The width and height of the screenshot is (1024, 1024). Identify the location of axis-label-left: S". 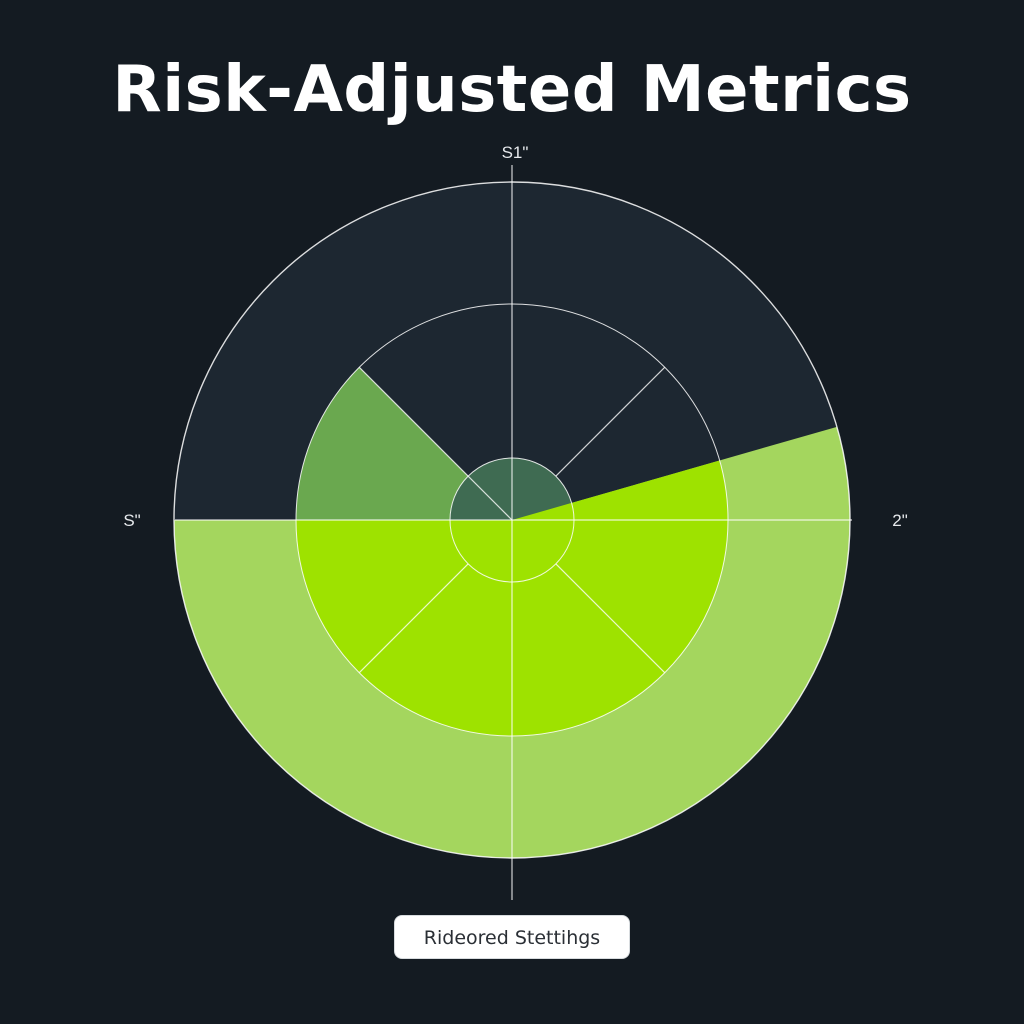
(131, 520).